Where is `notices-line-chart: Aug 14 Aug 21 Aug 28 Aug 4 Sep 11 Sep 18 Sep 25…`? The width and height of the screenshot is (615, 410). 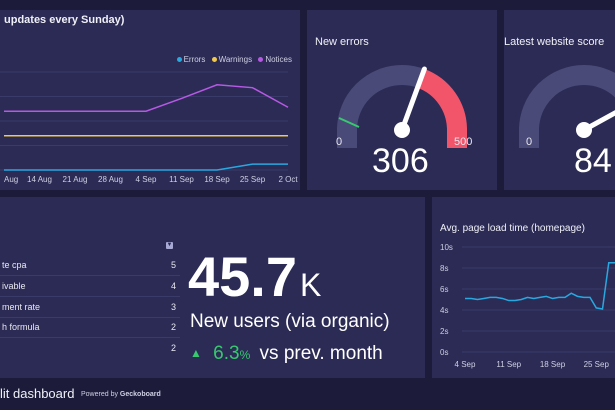
notices-line-chart: Aug 14 Aug 21 Aug 28 Aug 4 Sep 11 Sep 18 Sep 25… is located at coordinates (149, 127).